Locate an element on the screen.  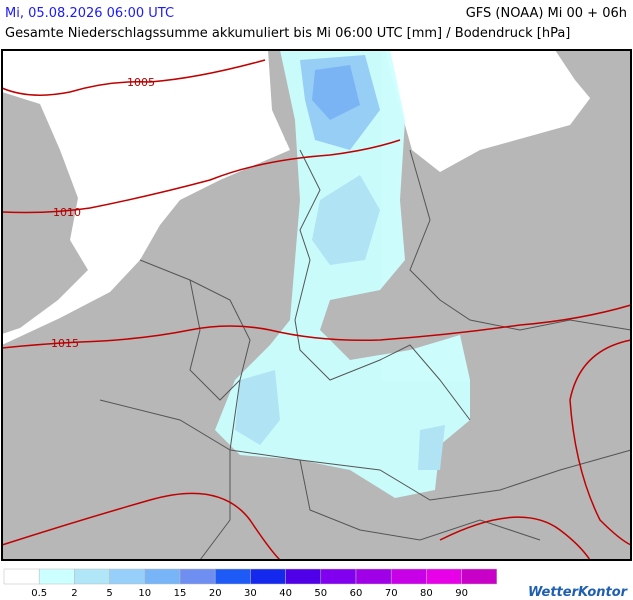
legend-label: 80 is located at coordinates (426, 593).